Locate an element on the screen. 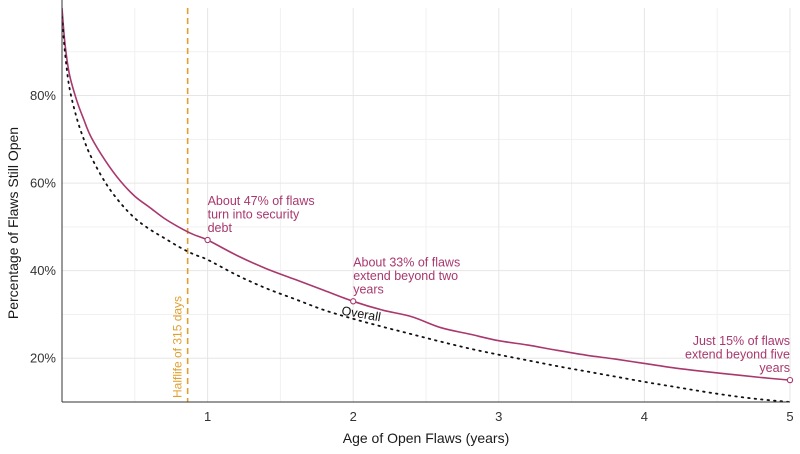 This screenshot has width=800, height=454. x-tick-label: 3 is located at coordinates (498, 416).